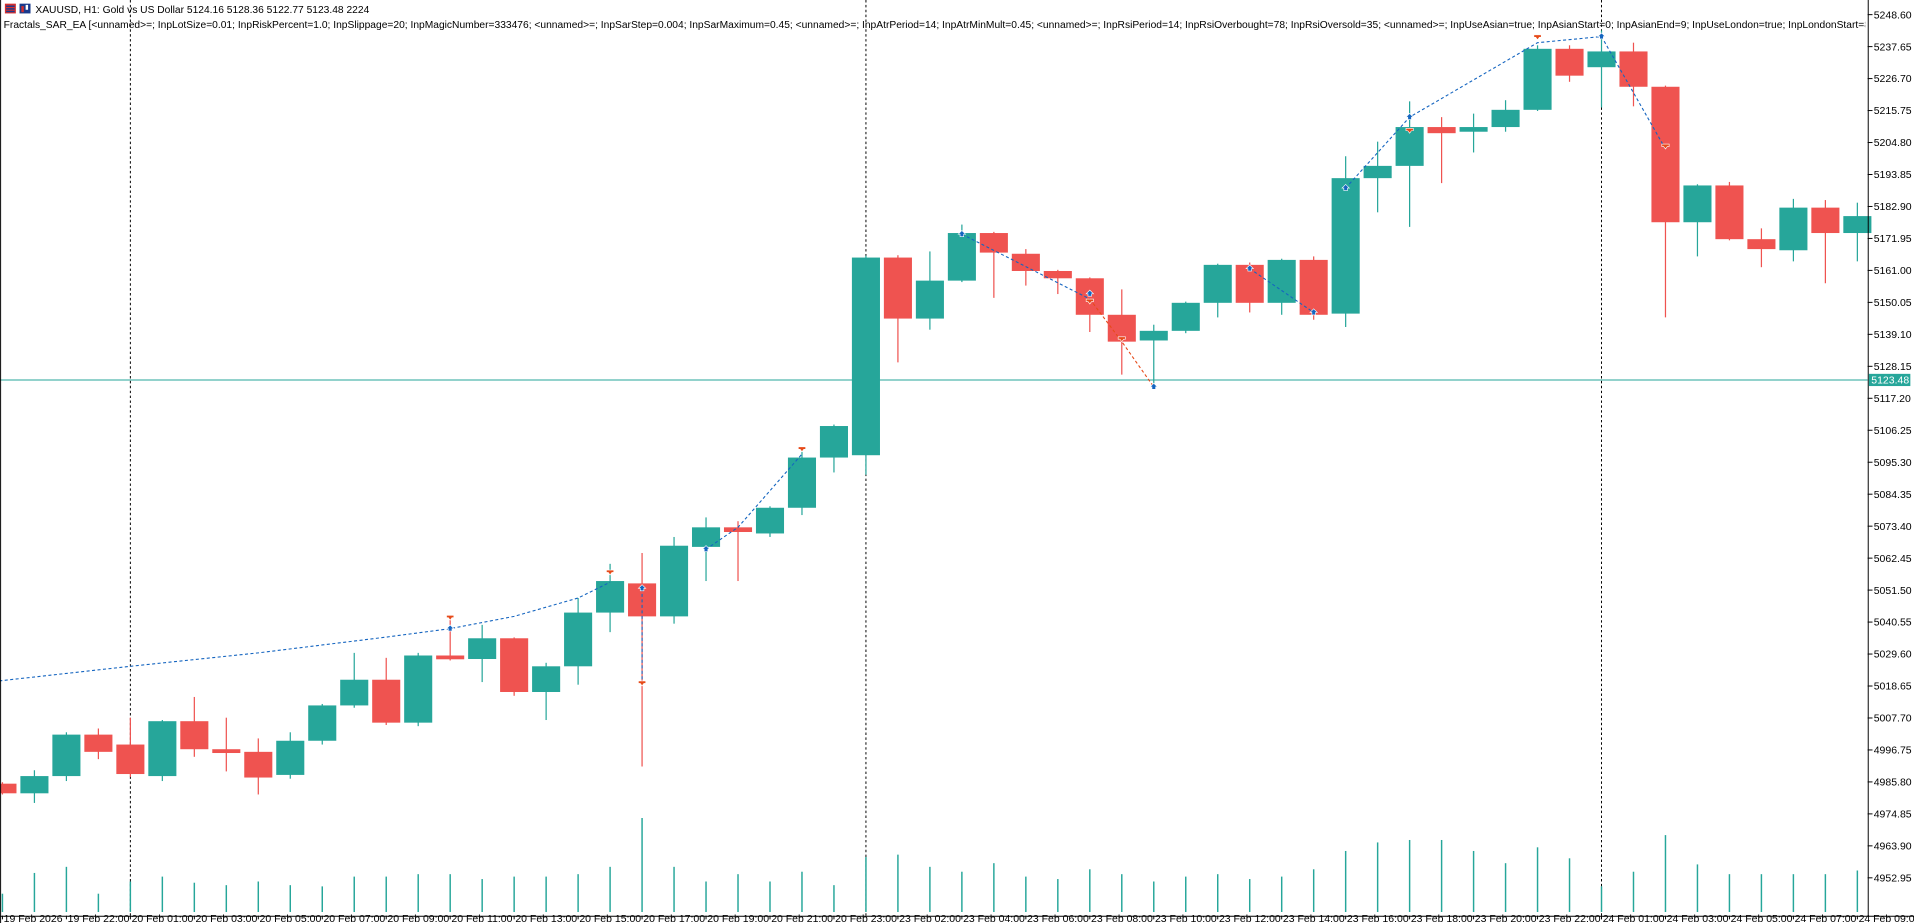  I want to click on time-tick-label: 23 Feb 02:00, so click(930, 918).